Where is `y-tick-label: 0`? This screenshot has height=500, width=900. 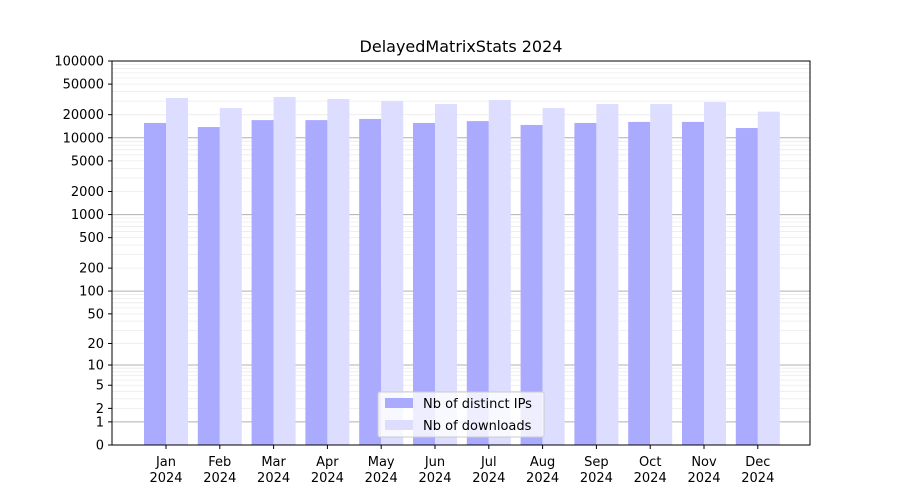 y-tick-label: 0 is located at coordinates (100, 446).